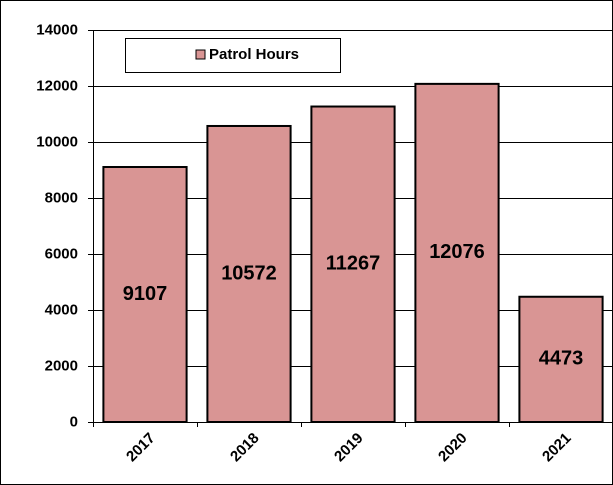 The height and width of the screenshot is (485, 613). I want to click on value-label: 11267, so click(353, 264).